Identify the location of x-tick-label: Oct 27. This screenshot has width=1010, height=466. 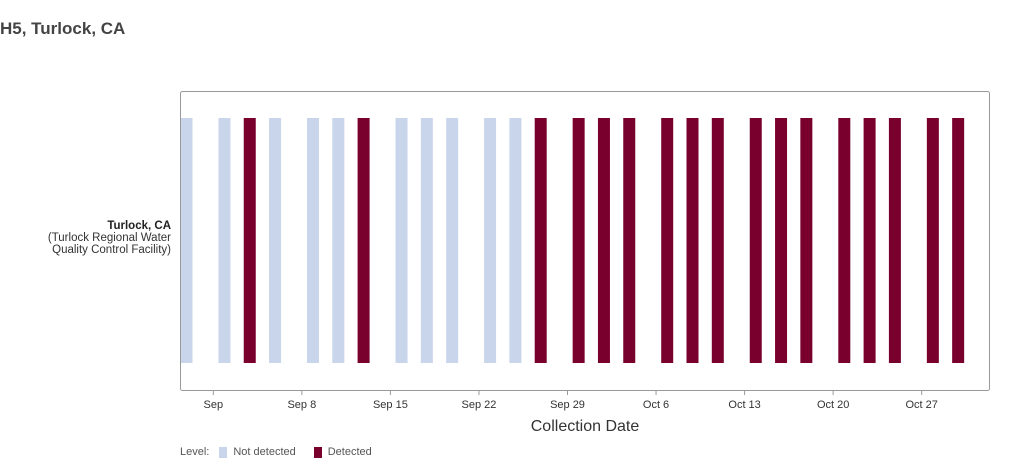
(921, 405).